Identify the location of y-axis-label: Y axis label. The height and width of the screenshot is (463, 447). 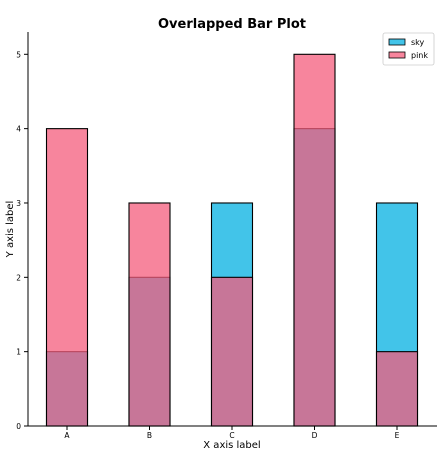
(10, 230).